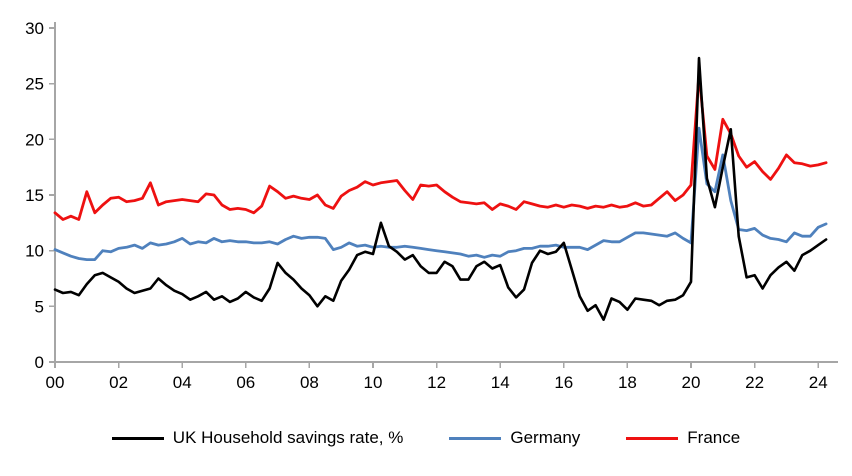  What do you see at coordinates (245, 382) in the screenshot?
I see `x-axis-tick-label: 06` at bounding box center [245, 382].